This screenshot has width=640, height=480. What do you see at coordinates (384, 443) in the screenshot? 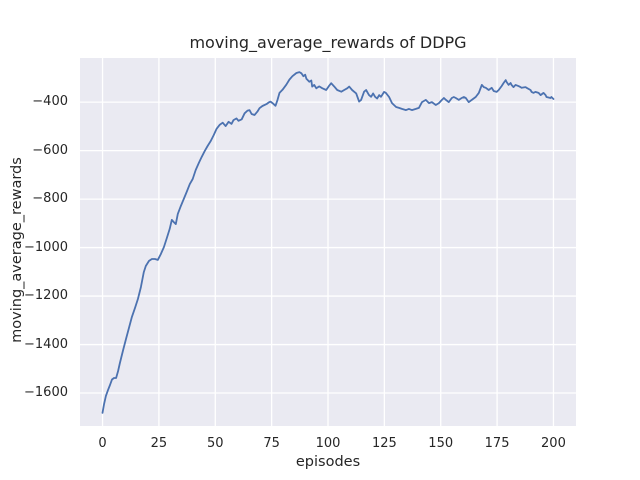
I see `x-tick-label: 125` at bounding box center [384, 443].